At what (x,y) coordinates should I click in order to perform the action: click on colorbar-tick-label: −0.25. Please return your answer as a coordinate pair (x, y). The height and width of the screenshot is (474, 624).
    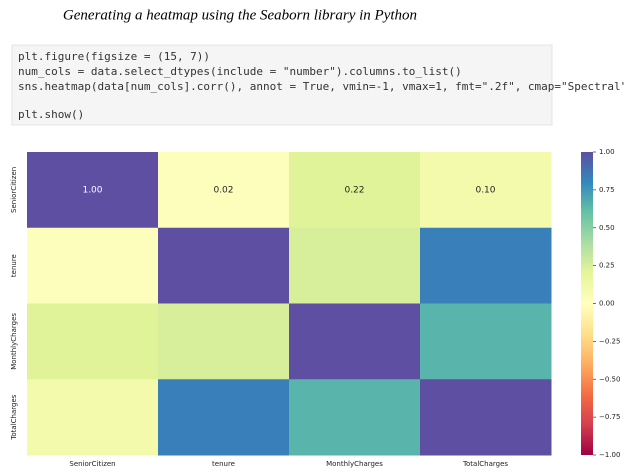
    Looking at the image, I should click on (609, 341).